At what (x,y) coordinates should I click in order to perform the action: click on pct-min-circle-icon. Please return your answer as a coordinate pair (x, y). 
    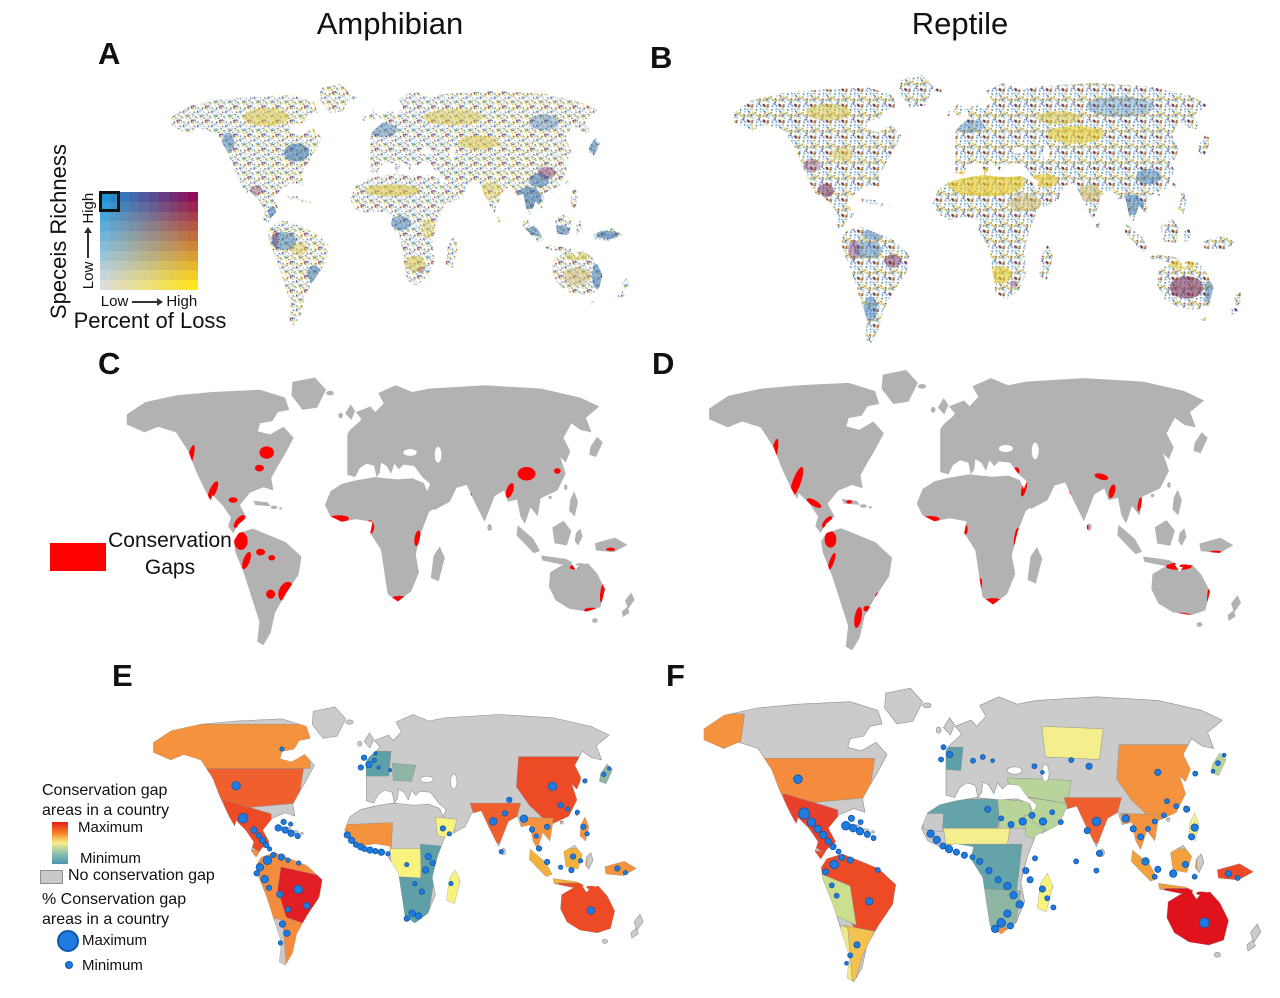
    Looking at the image, I should click on (69, 965).